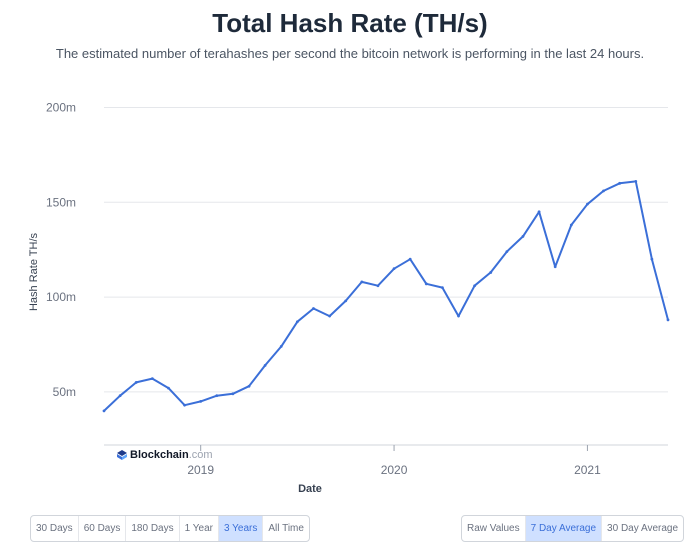 Image resolution: width=700 pixels, height=551 pixels. What do you see at coordinates (61, 107) in the screenshot?
I see `y-tick-label: 200m` at bounding box center [61, 107].